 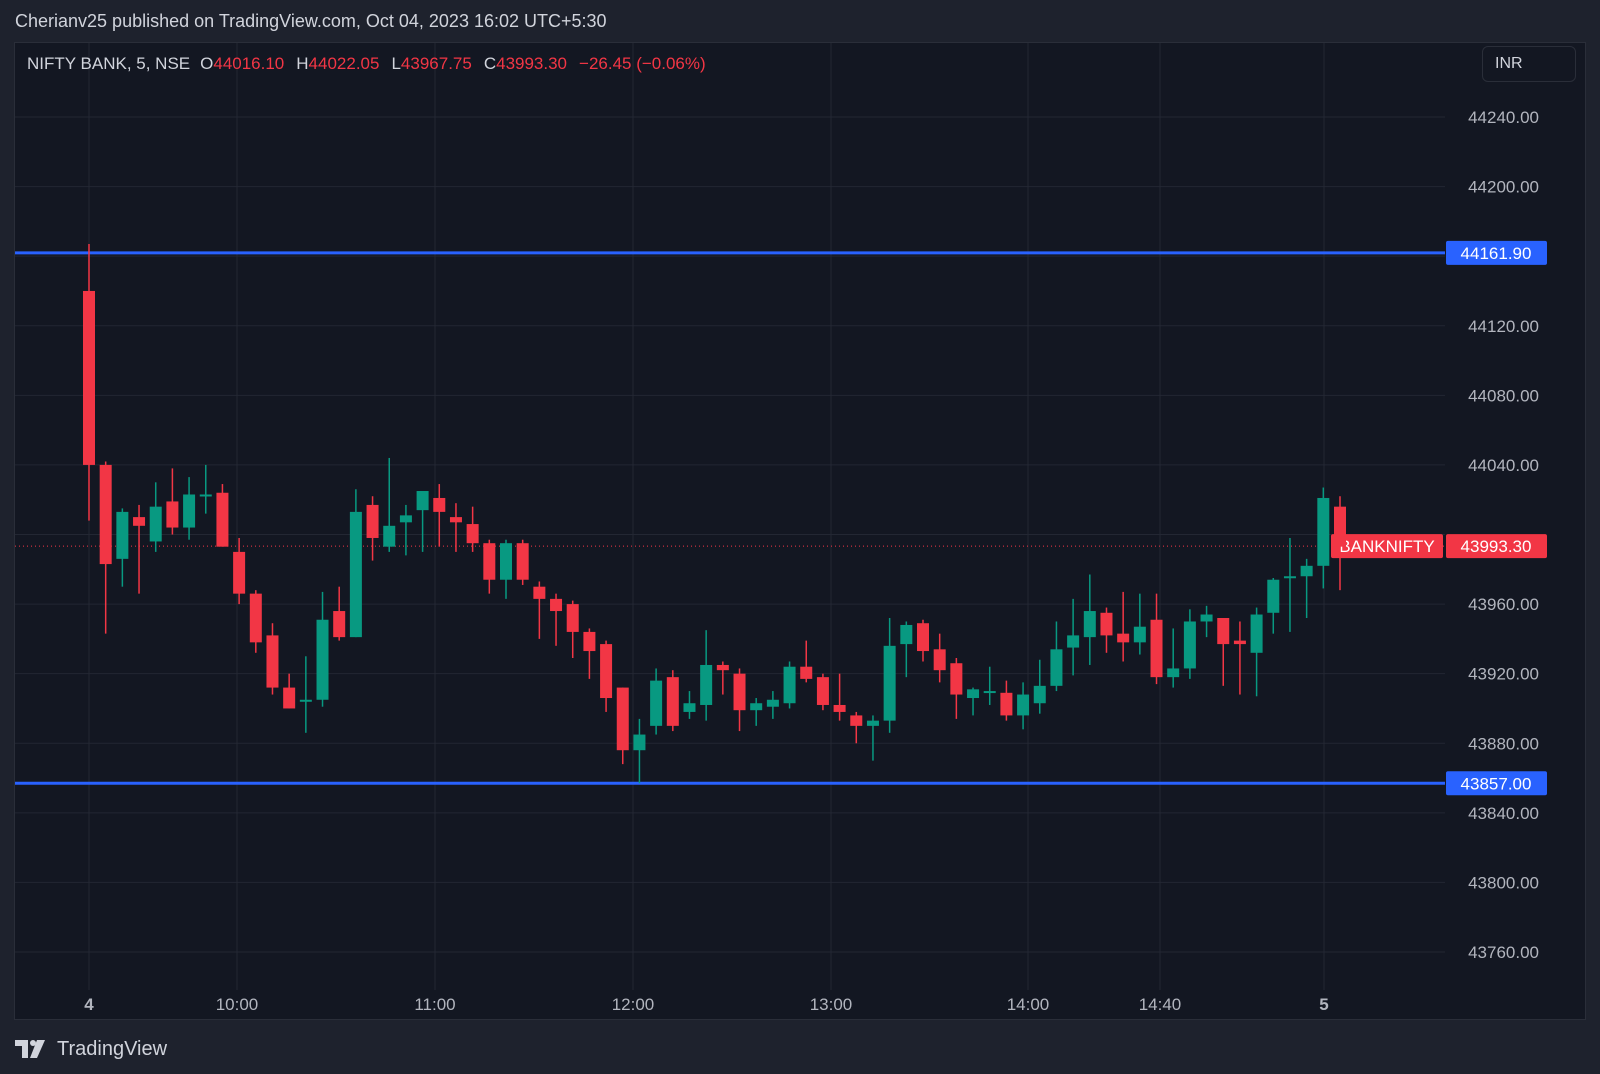 I want to click on price-tick-label: 44200.00, so click(x=1503, y=187).